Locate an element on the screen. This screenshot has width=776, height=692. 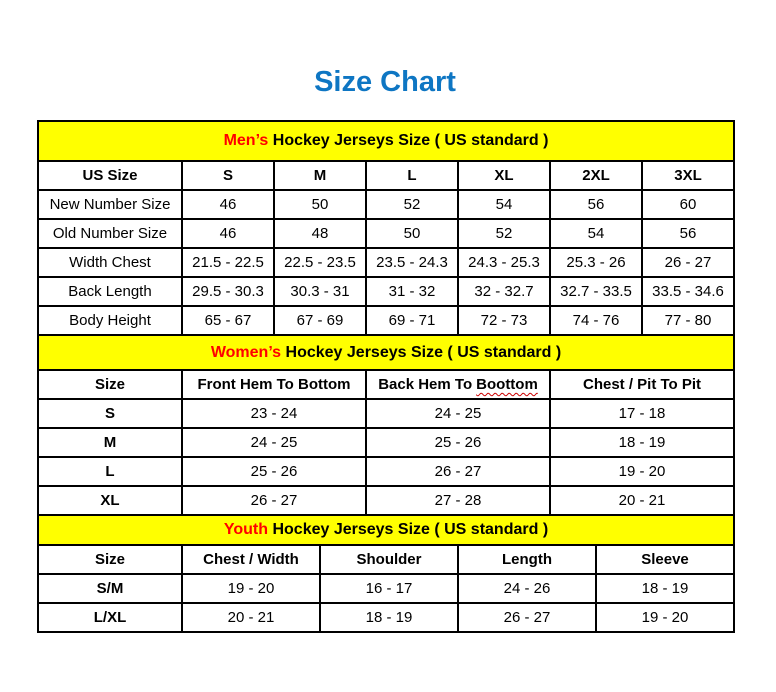
table-cell: 23.5 - 24.3 is located at coordinates (412, 262).